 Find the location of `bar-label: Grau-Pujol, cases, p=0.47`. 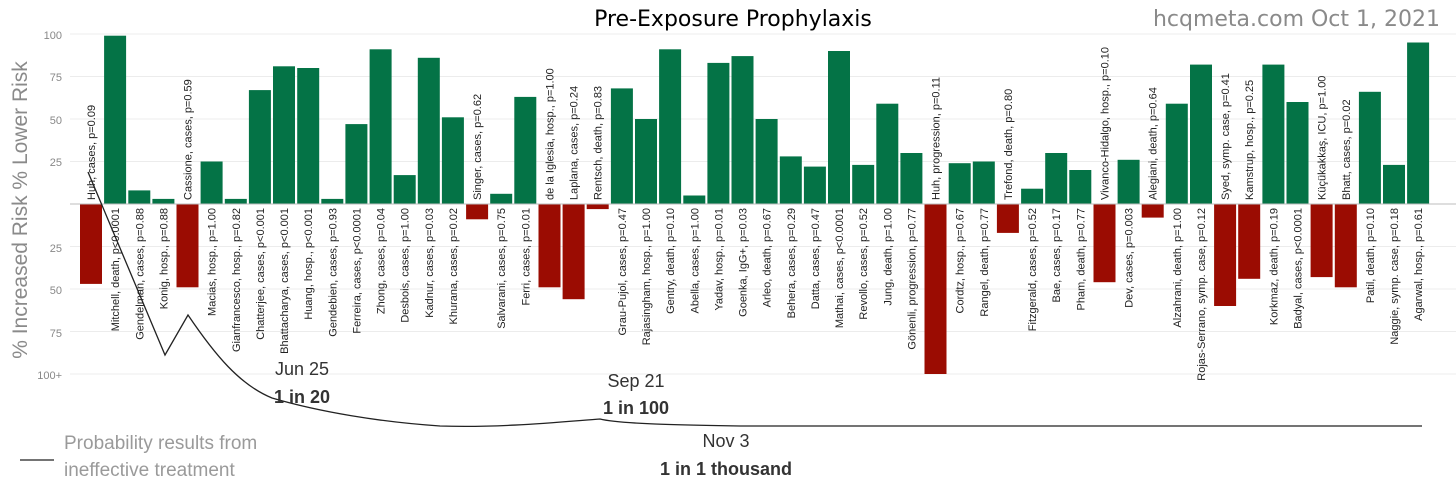

bar-label: Grau-Pujol, cases, p=0.47 is located at coordinates (623, 272).